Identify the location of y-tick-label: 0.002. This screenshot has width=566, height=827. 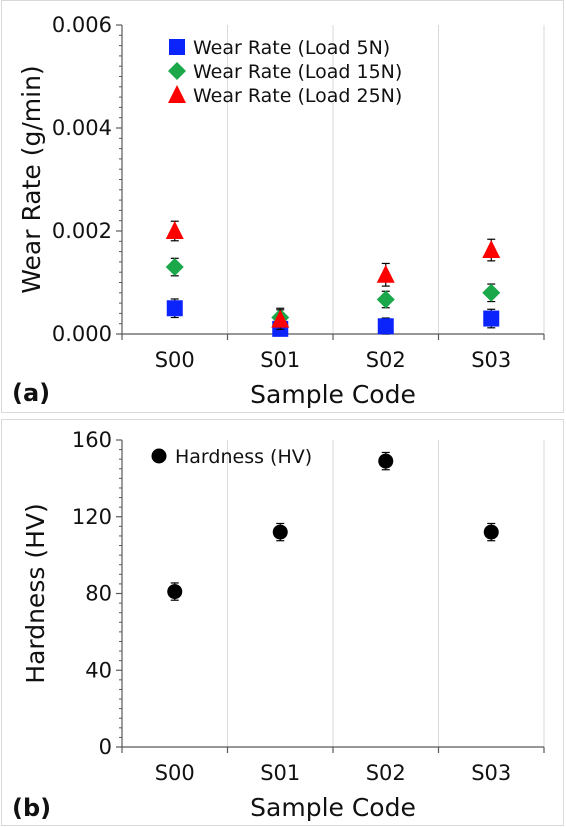
(82, 231).